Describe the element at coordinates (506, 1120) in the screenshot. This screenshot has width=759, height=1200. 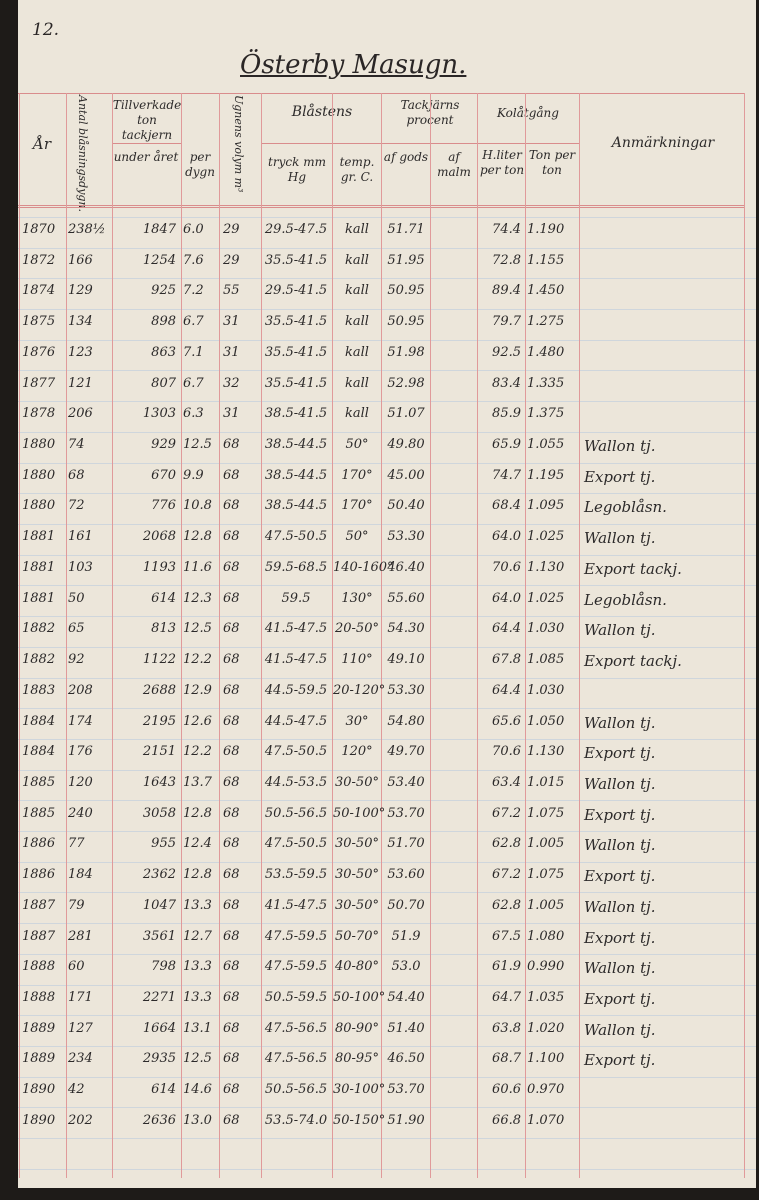
I see `table-cell: 66.8` at that location.